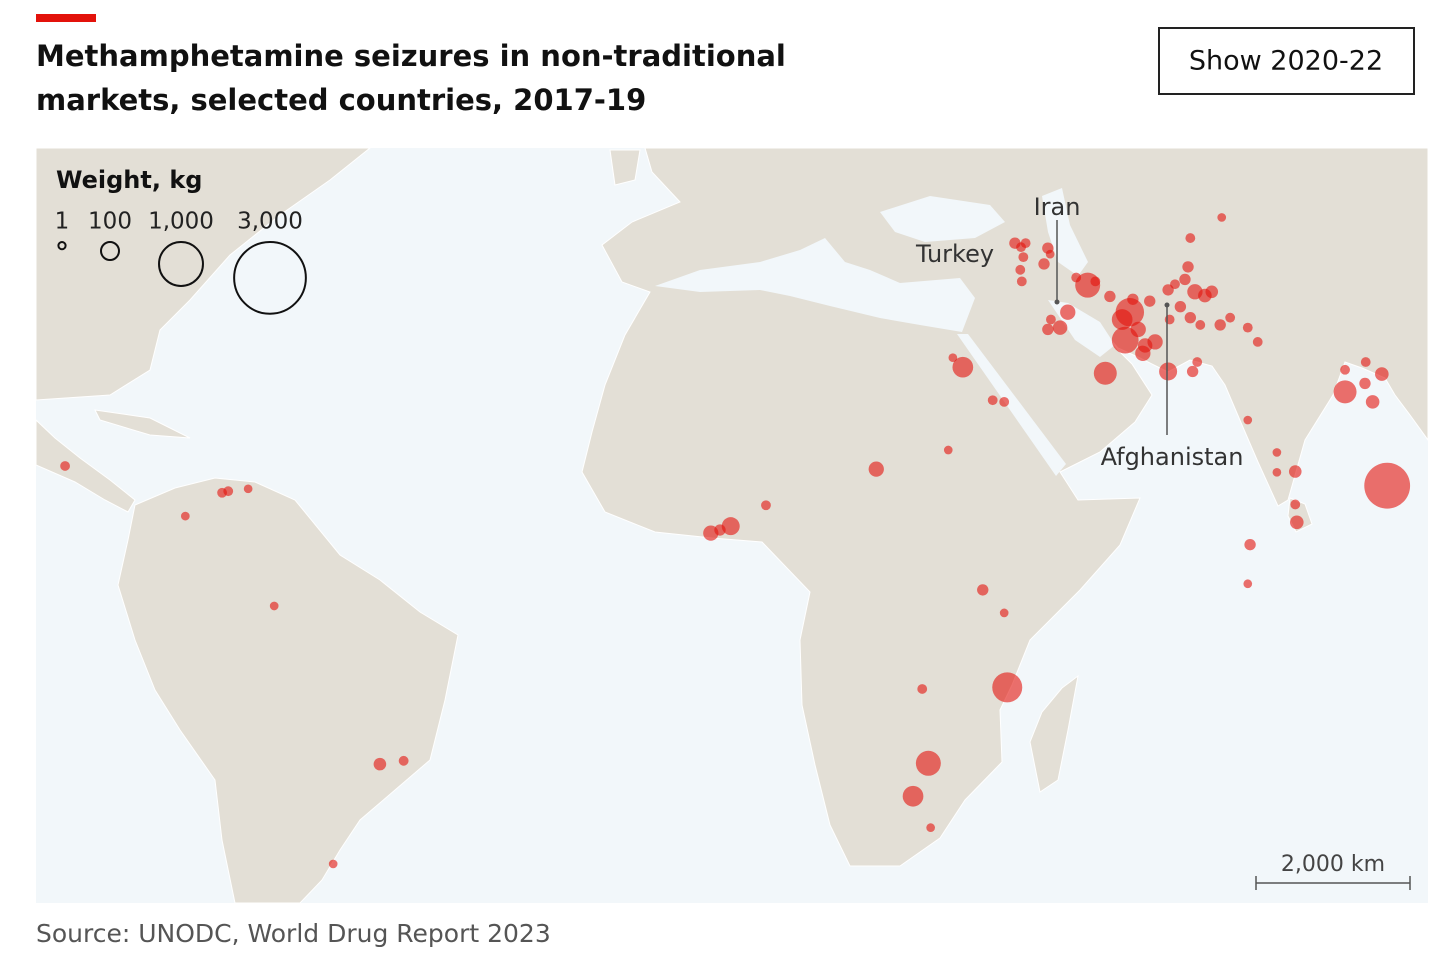 This screenshot has height=971, width=1456. Describe the element at coordinates (129, 180) in the screenshot. I see `legend-title: Weight, kg` at that location.